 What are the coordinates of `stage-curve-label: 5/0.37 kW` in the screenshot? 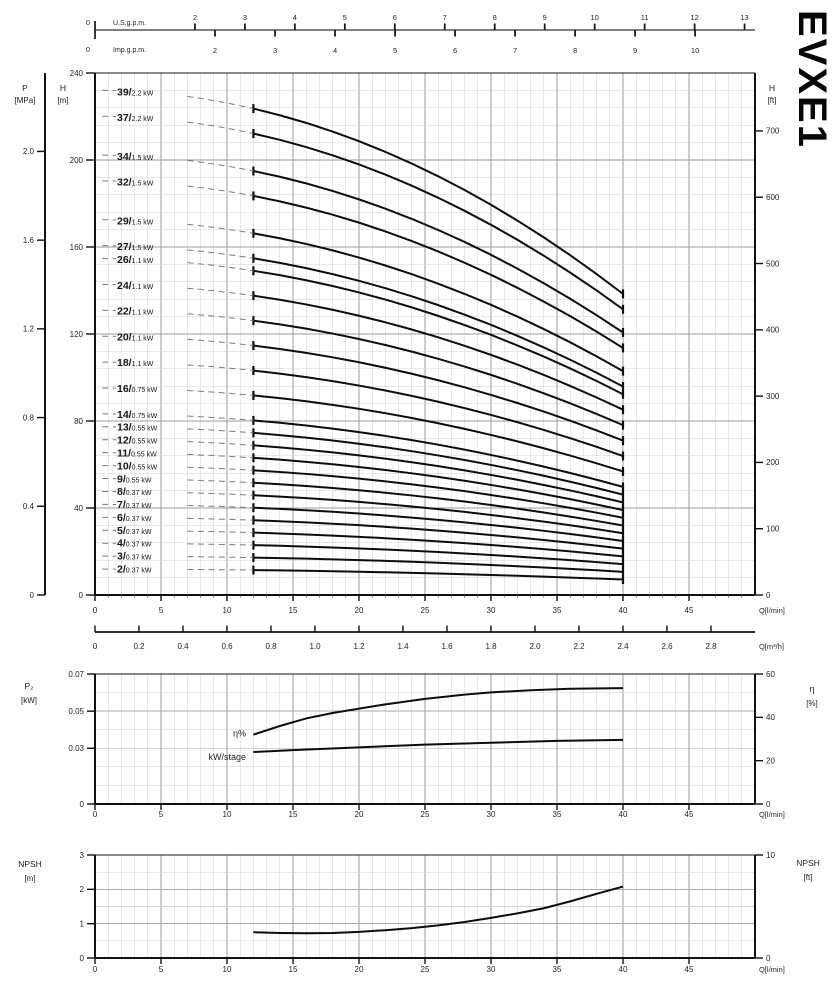 It's located at (134, 531).